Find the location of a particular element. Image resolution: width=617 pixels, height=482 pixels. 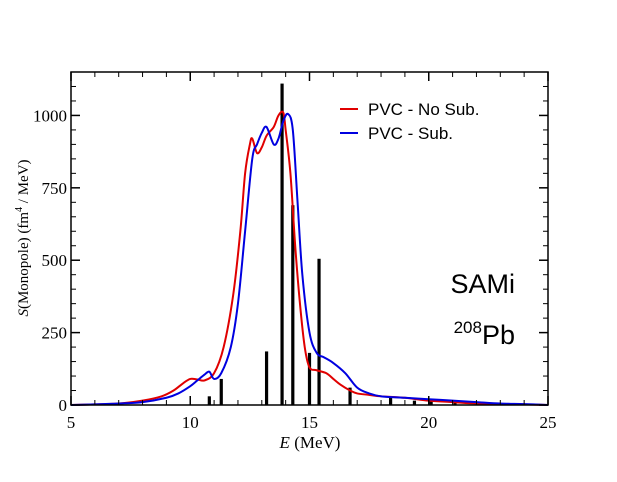

y-axis-label: S(Monopole) (fm4 / MeV) is located at coordinates (23, 237).